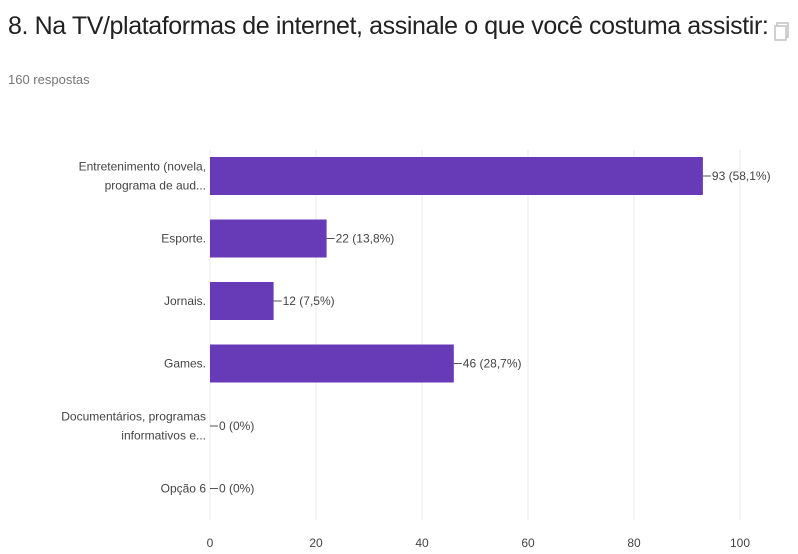  I want to click on x-tick-label-2: 40, so click(422, 543).